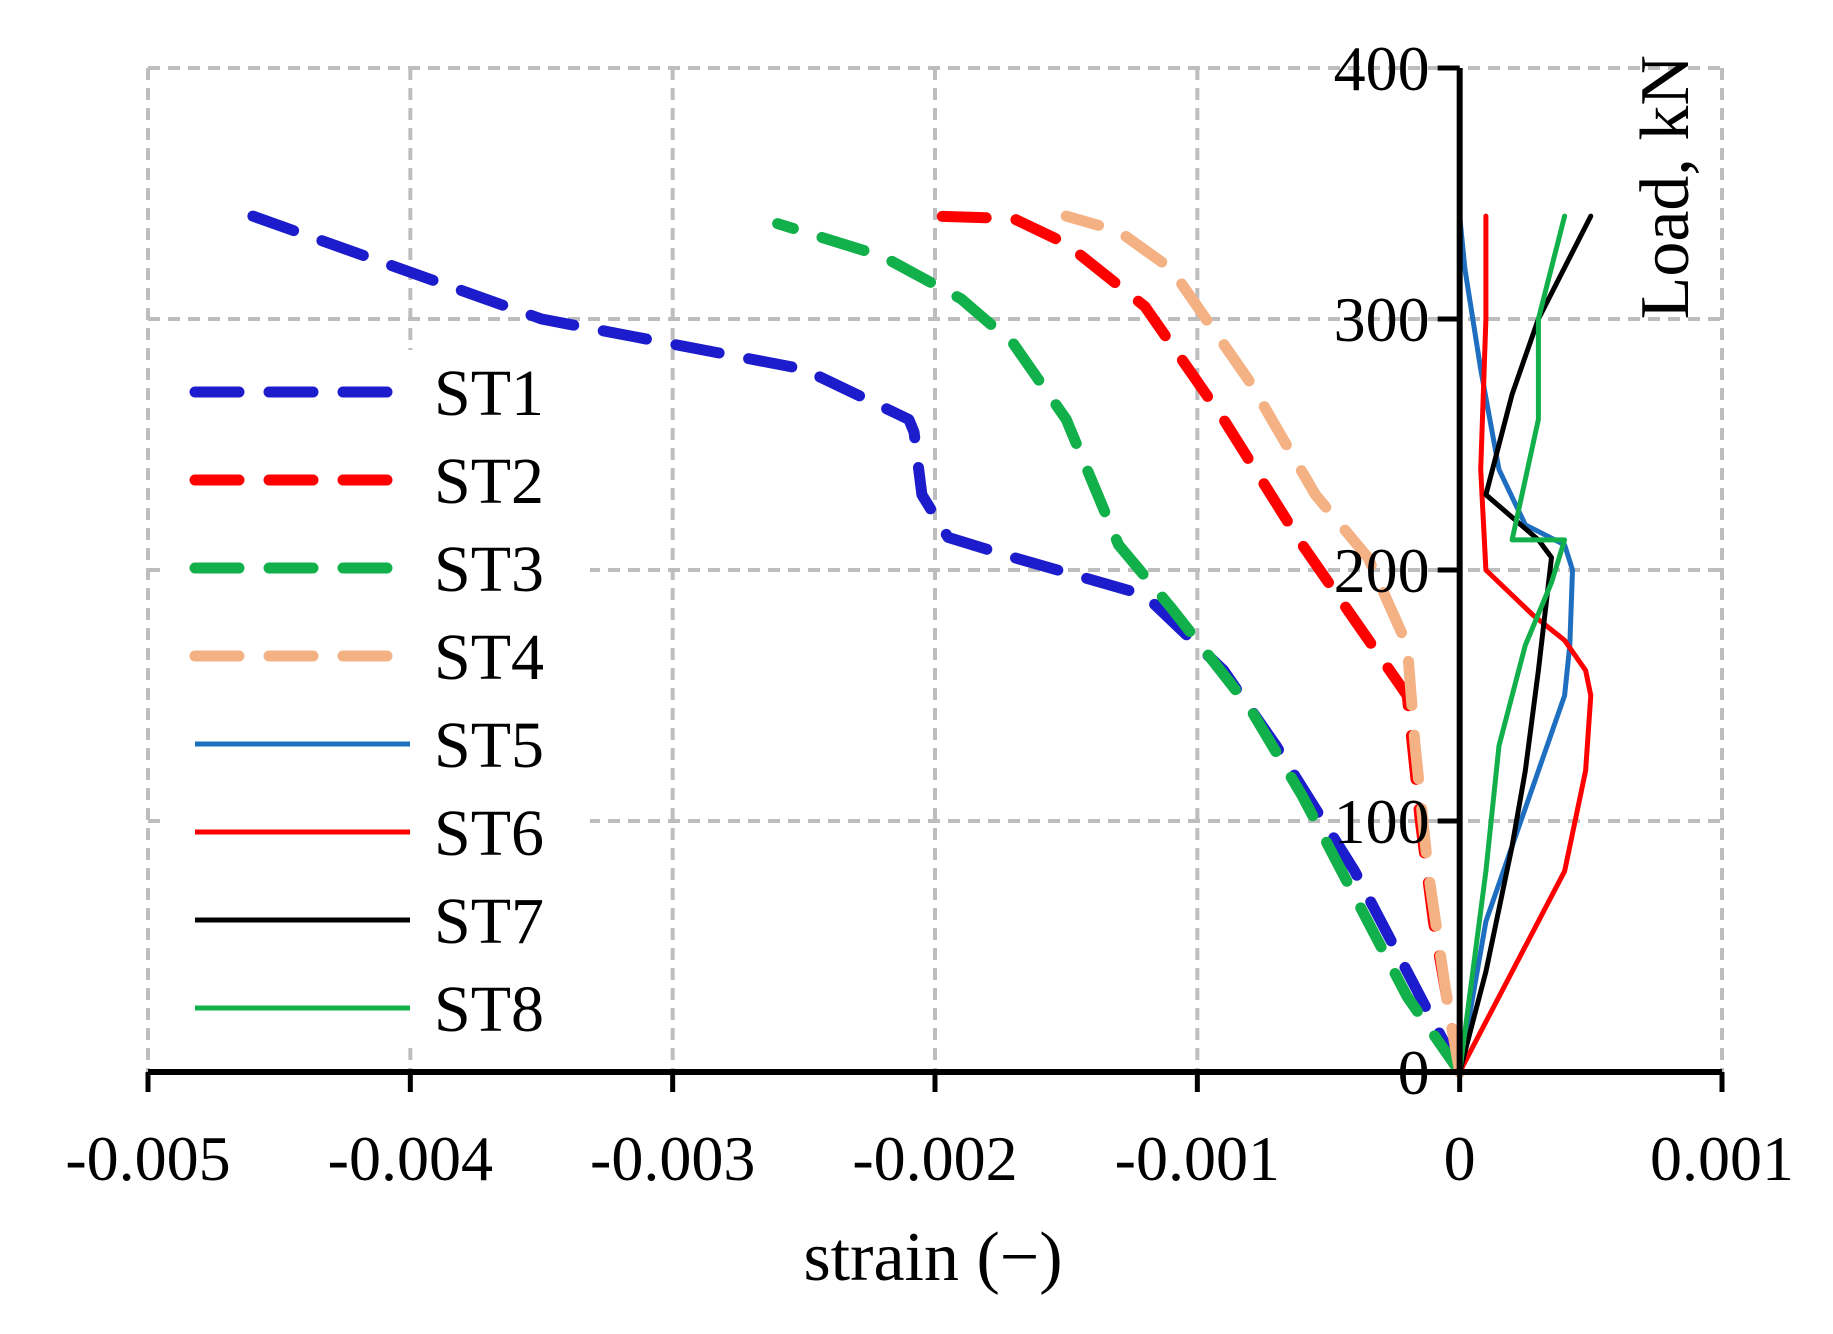 Image resolution: width=1833 pixels, height=1334 pixels. What do you see at coordinates (366, 393) in the screenshot?
I see `legend-item-st1: ST1` at bounding box center [366, 393].